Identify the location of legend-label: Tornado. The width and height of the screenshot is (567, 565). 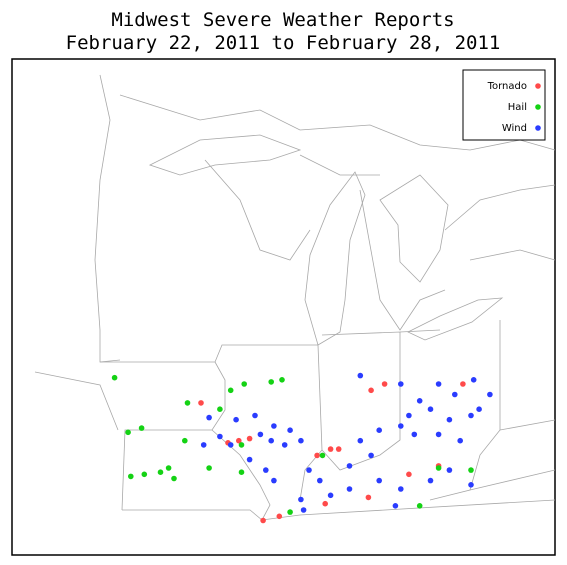
(507, 86).